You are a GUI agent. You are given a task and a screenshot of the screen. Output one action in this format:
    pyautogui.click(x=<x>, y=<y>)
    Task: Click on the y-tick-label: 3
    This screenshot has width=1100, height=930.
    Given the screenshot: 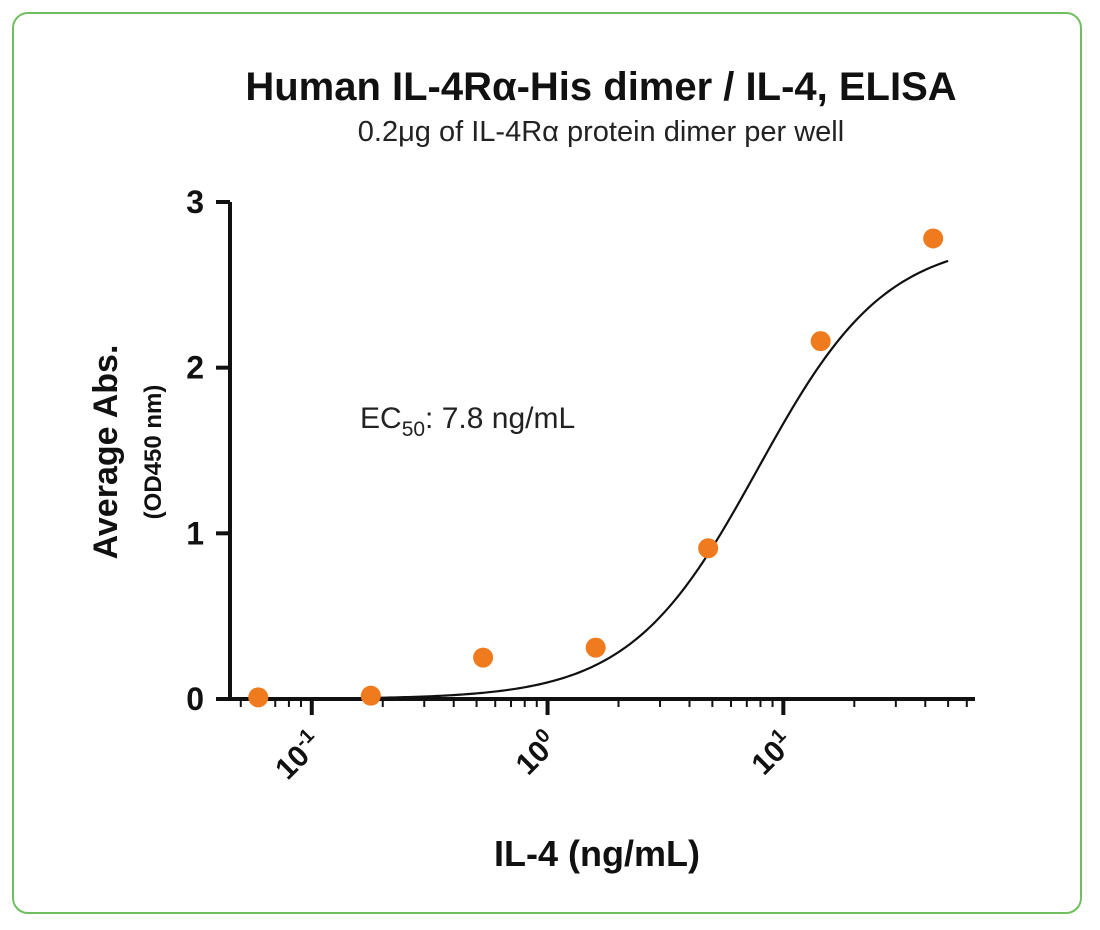 What is the action you would take?
    pyautogui.click(x=195, y=202)
    